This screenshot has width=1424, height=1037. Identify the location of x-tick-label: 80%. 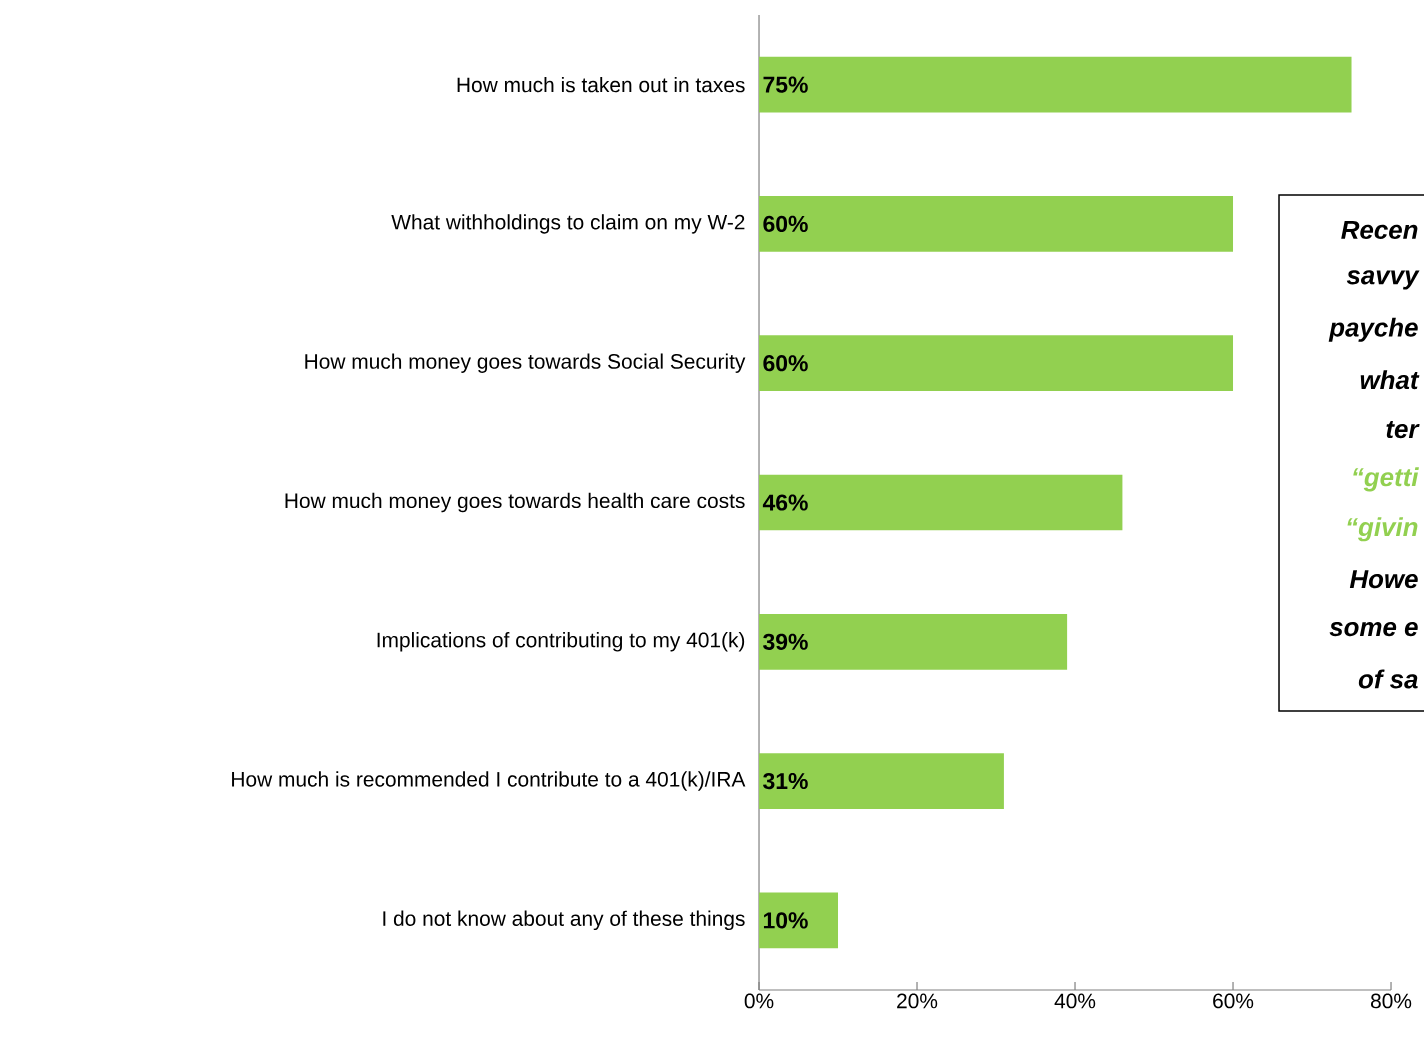
(1391, 1001).